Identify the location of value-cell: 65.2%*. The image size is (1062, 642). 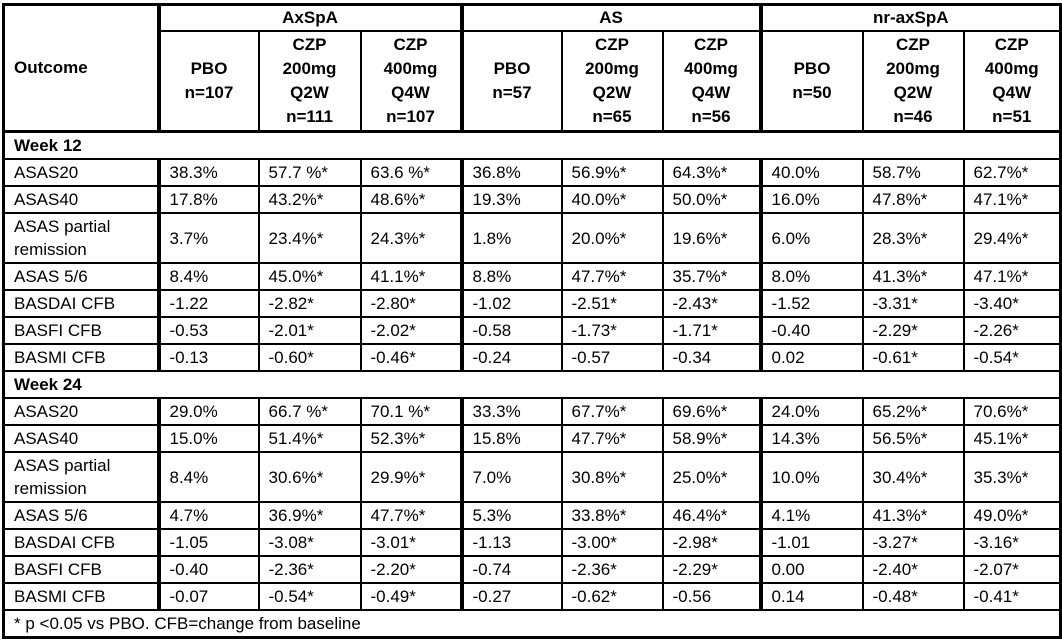
(913, 411).